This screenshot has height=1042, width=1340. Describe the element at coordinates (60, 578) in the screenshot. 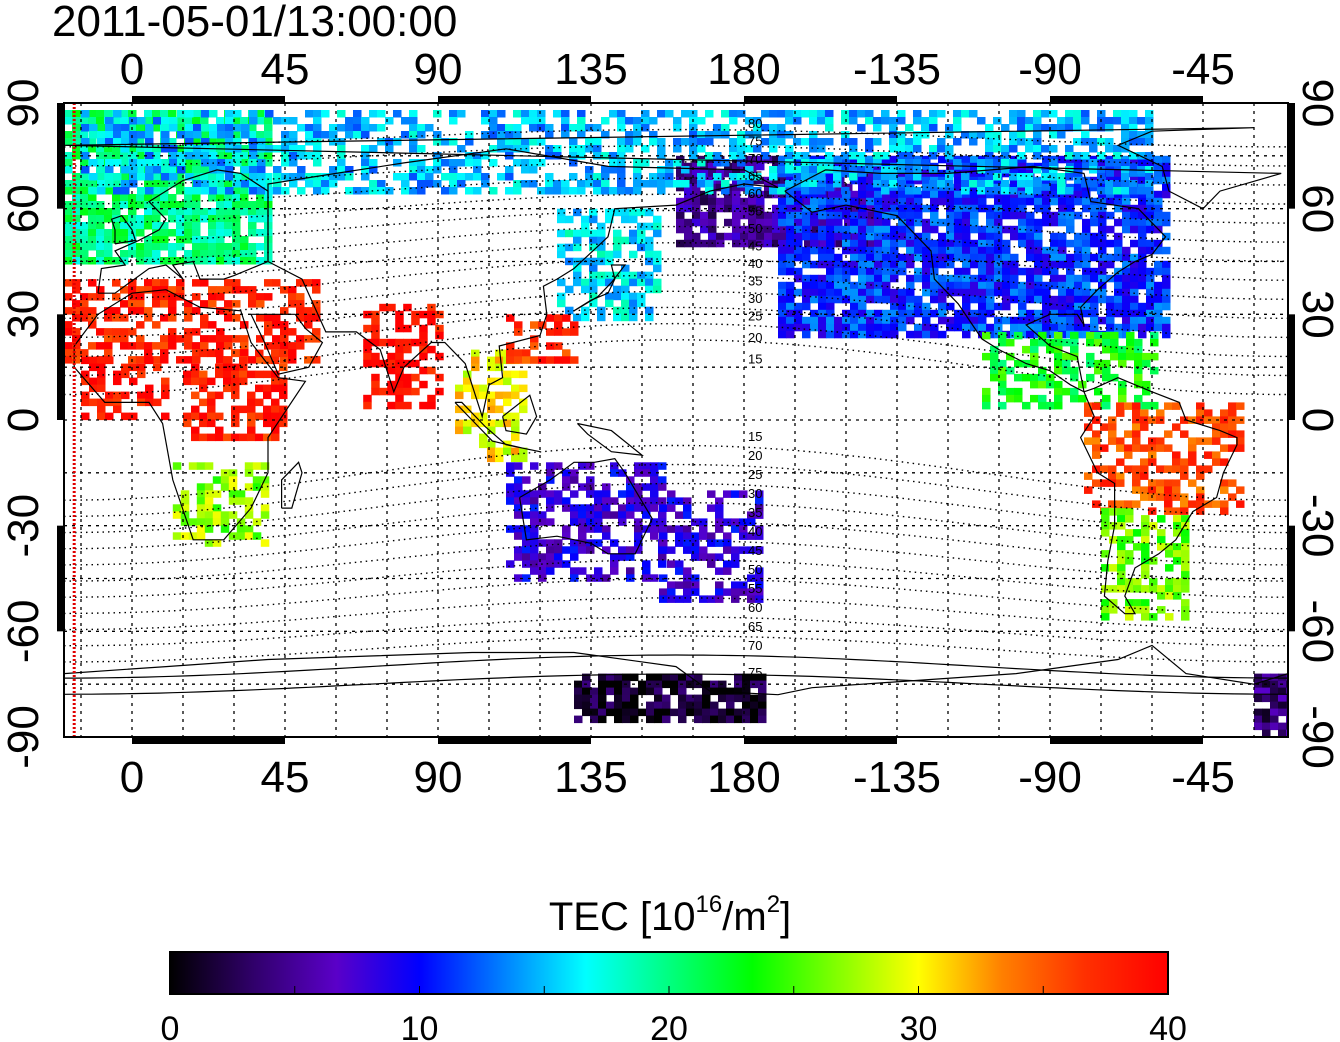

I see `frame-bar` at that location.